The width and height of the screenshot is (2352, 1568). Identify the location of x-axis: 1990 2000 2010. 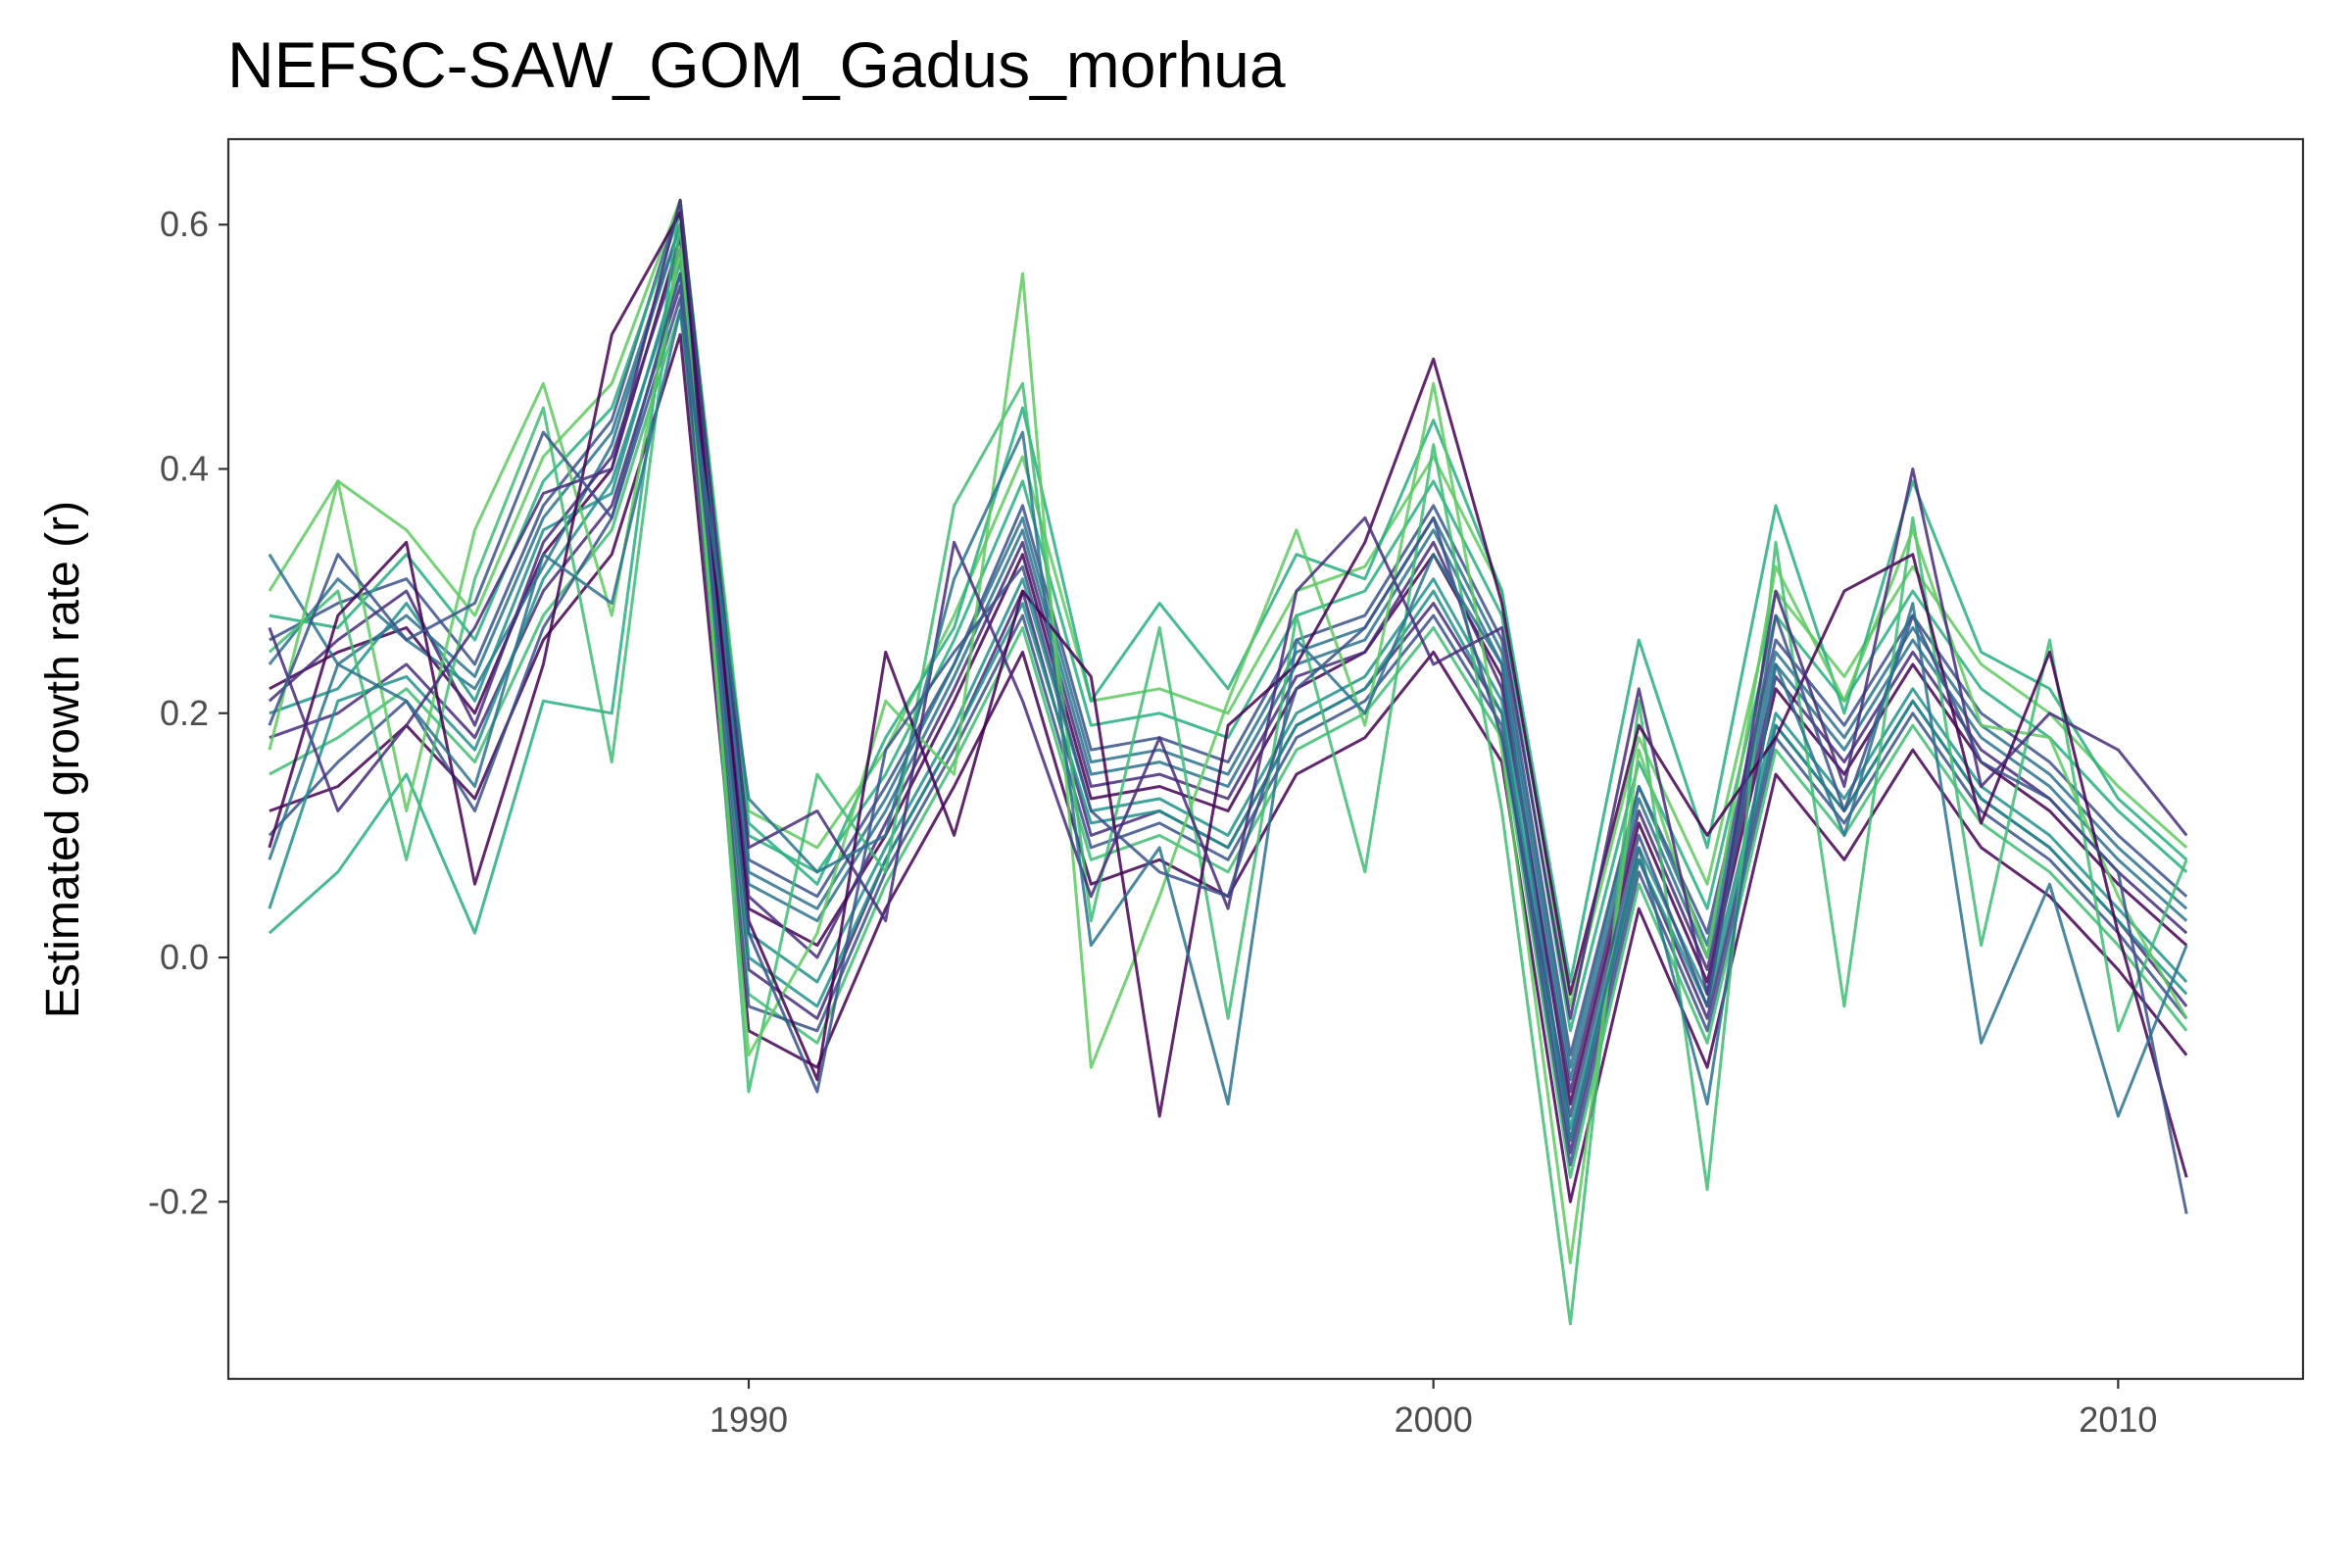
(1433, 1409).